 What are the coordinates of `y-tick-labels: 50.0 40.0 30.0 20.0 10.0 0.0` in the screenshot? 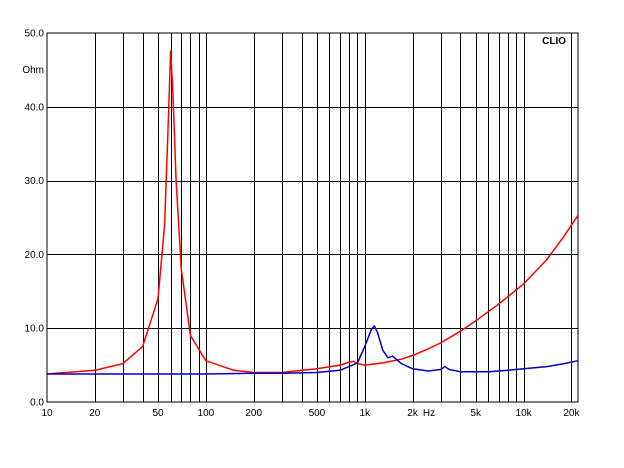 It's located at (35, 219).